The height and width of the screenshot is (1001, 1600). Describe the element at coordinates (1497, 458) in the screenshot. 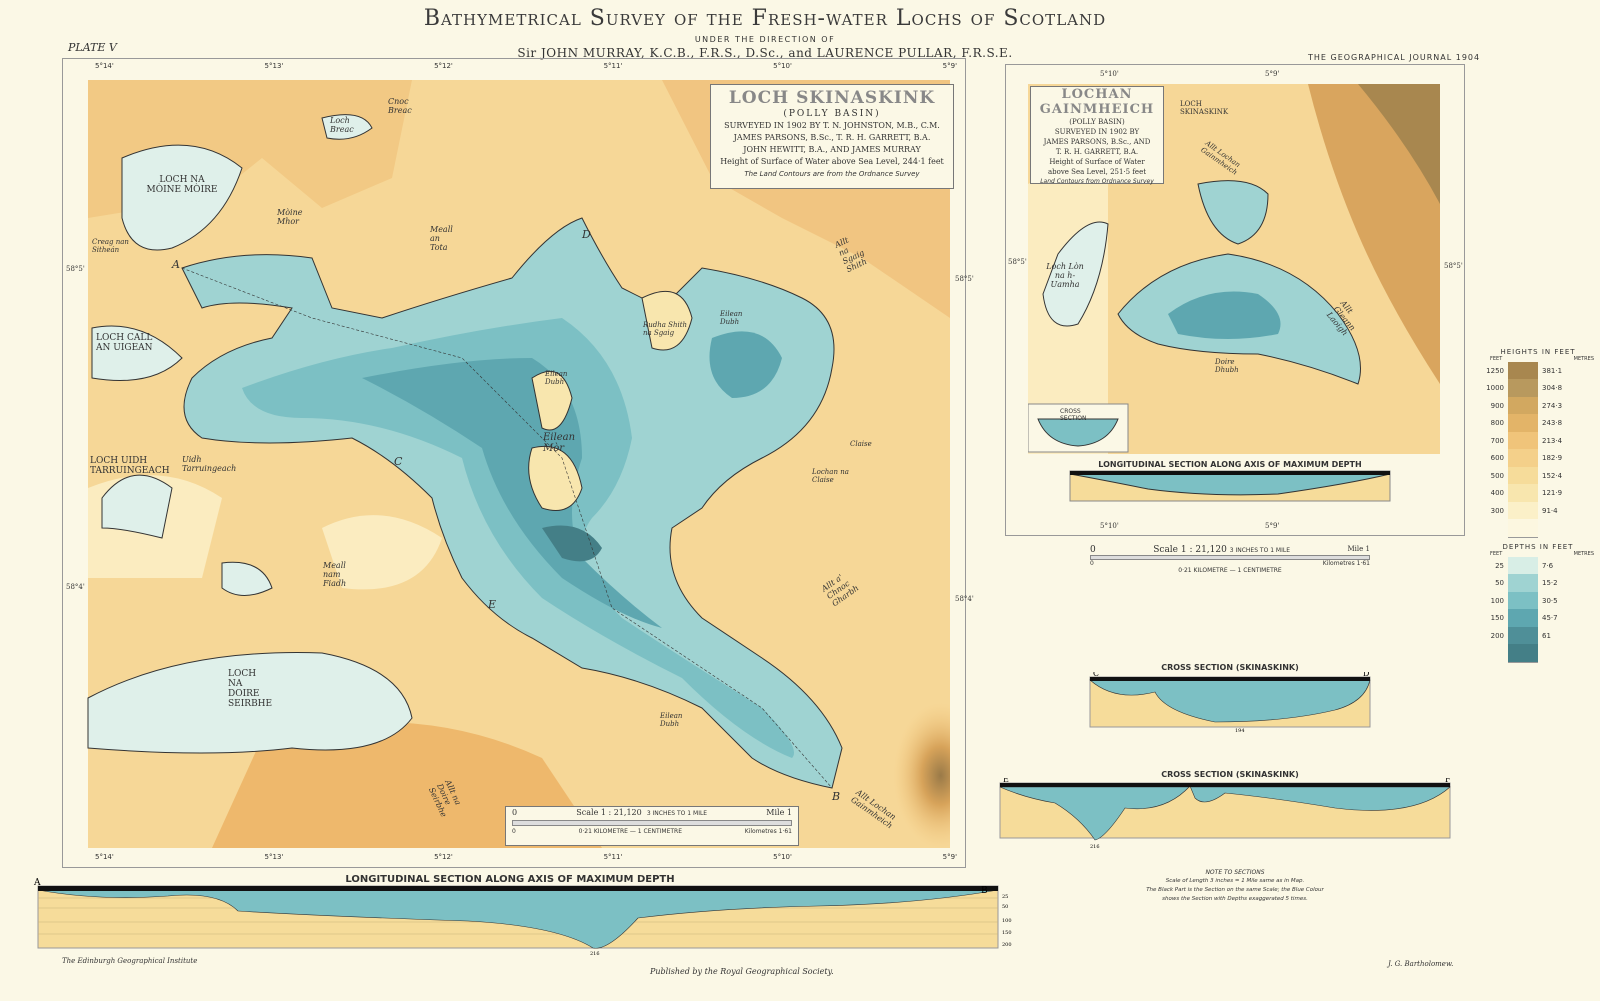

I see `legend-feet: 600` at that location.